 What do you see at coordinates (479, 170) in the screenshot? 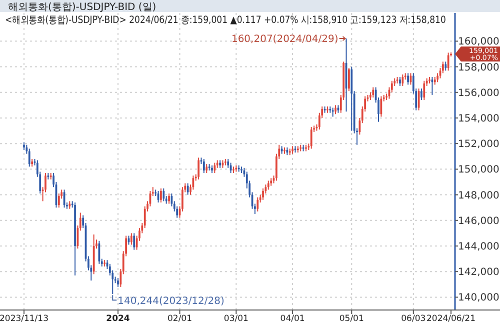
I see `y-tick-label: 150,000` at bounding box center [479, 170].